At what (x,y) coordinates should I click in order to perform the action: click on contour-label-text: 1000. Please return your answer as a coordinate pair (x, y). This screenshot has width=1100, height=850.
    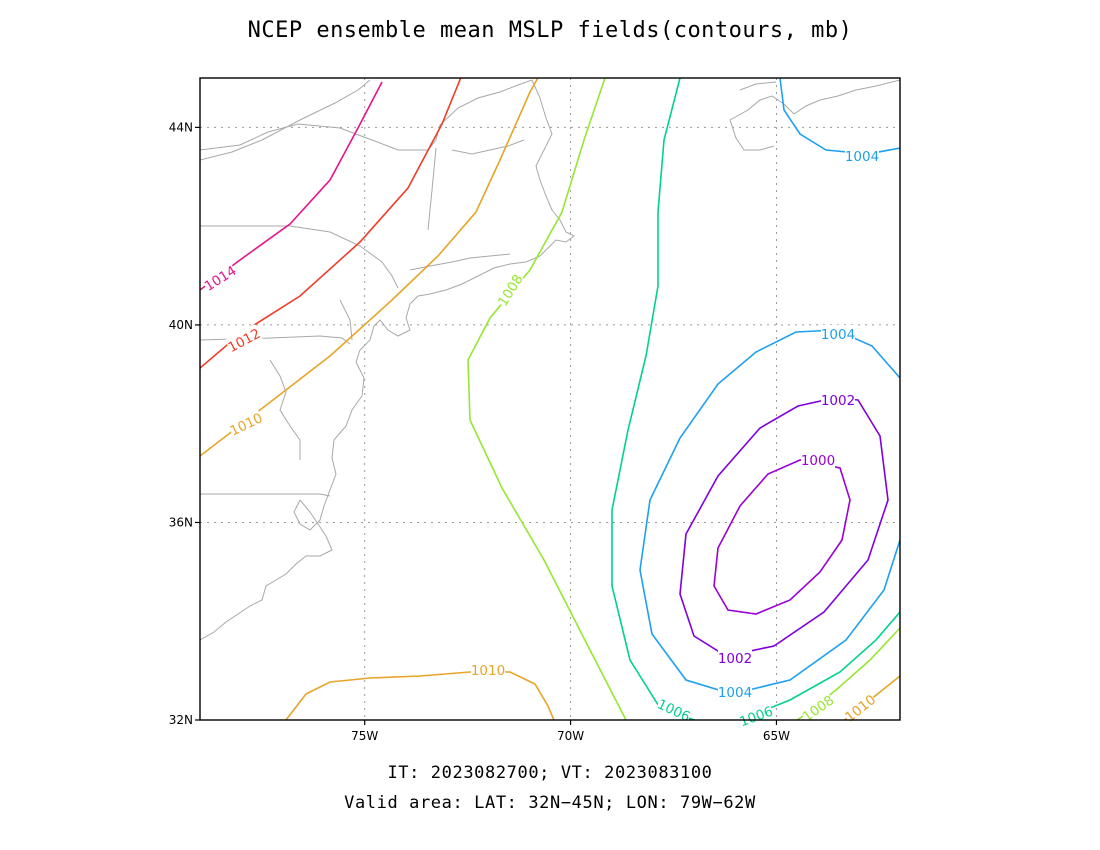
    Looking at the image, I should click on (818, 461).